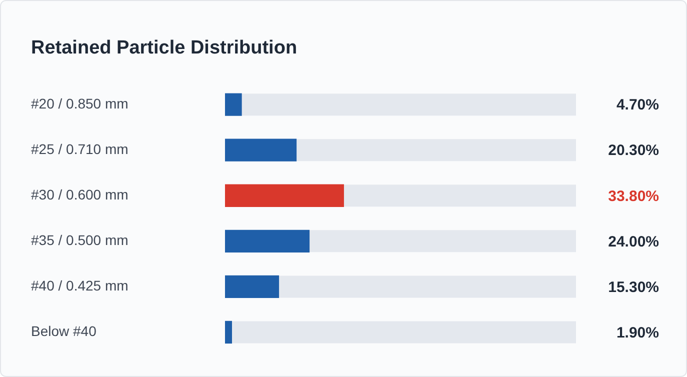 The height and width of the screenshot is (377, 687). Describe the element at coordinates (637, 105) in the screenshot. I see `data-label: 4.70%` at that location.